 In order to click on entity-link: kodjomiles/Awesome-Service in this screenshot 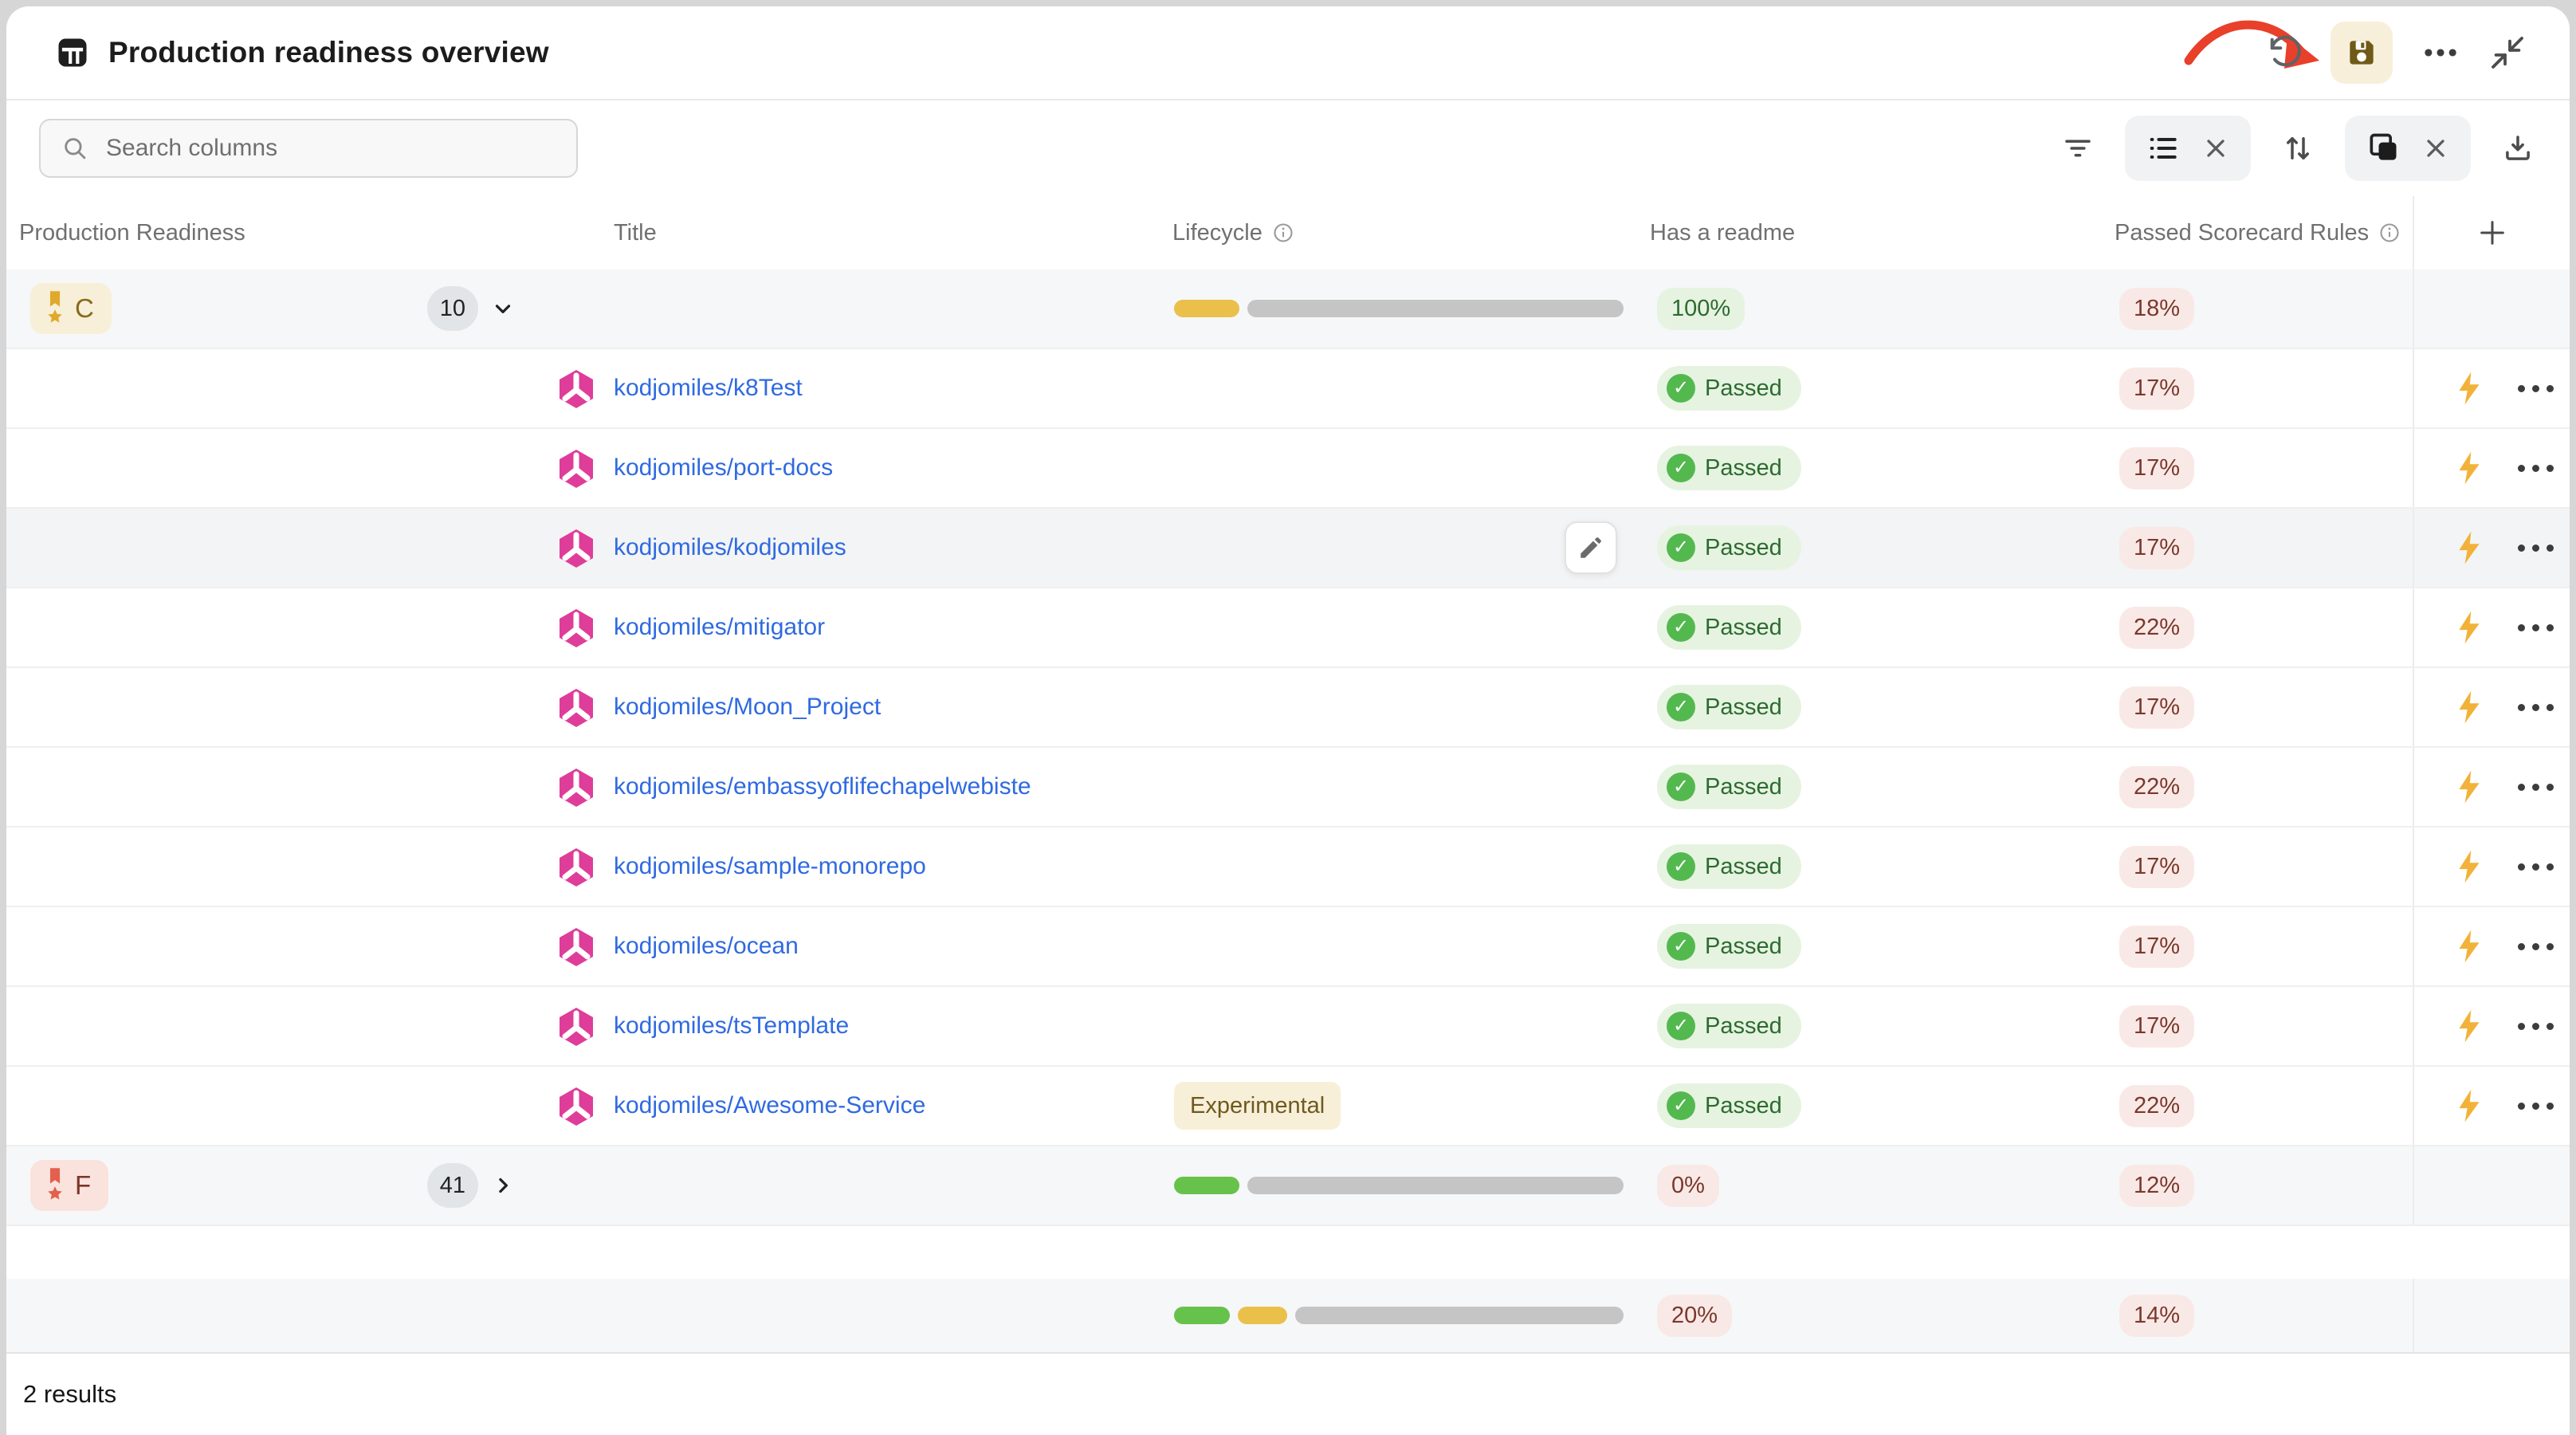, I will do `click(770, 1105)`.